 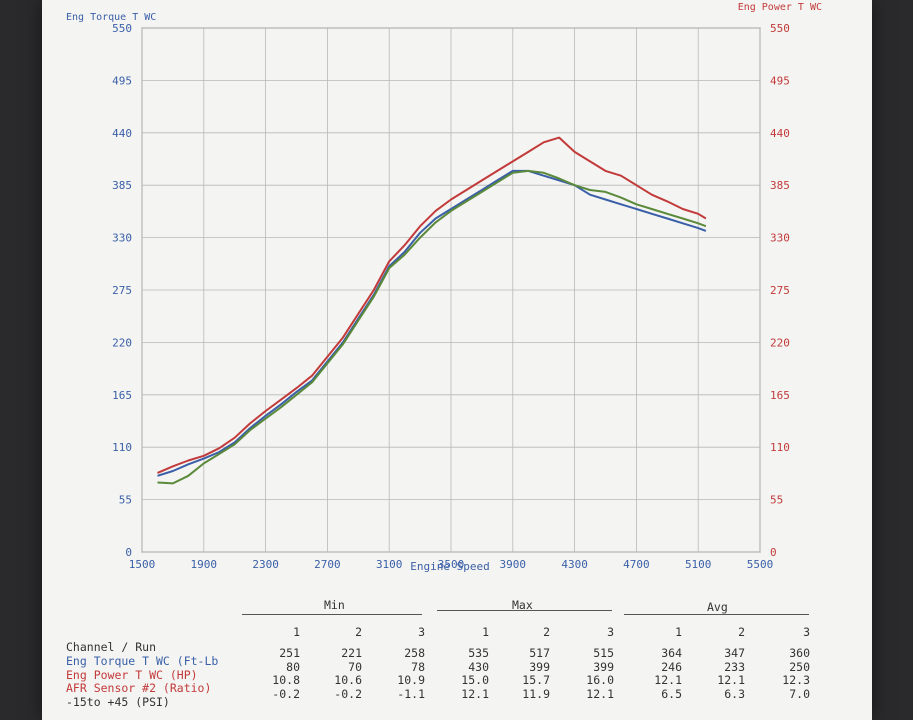 What do you see at coordinates (600, 680) in the screenshot?
I see `table-cell: 16.0` at bounding box center [600, 680].